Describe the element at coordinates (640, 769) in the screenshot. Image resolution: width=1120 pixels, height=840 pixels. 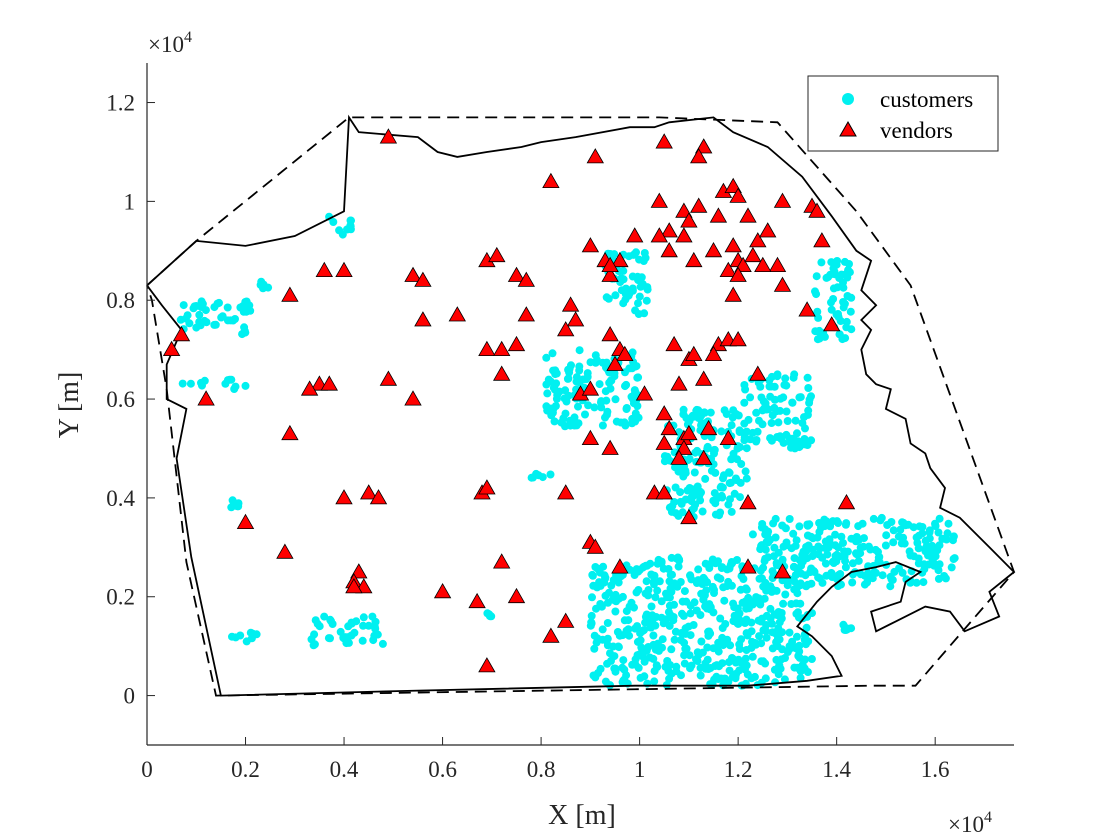
I see `x-tick-label: 1` at that location.